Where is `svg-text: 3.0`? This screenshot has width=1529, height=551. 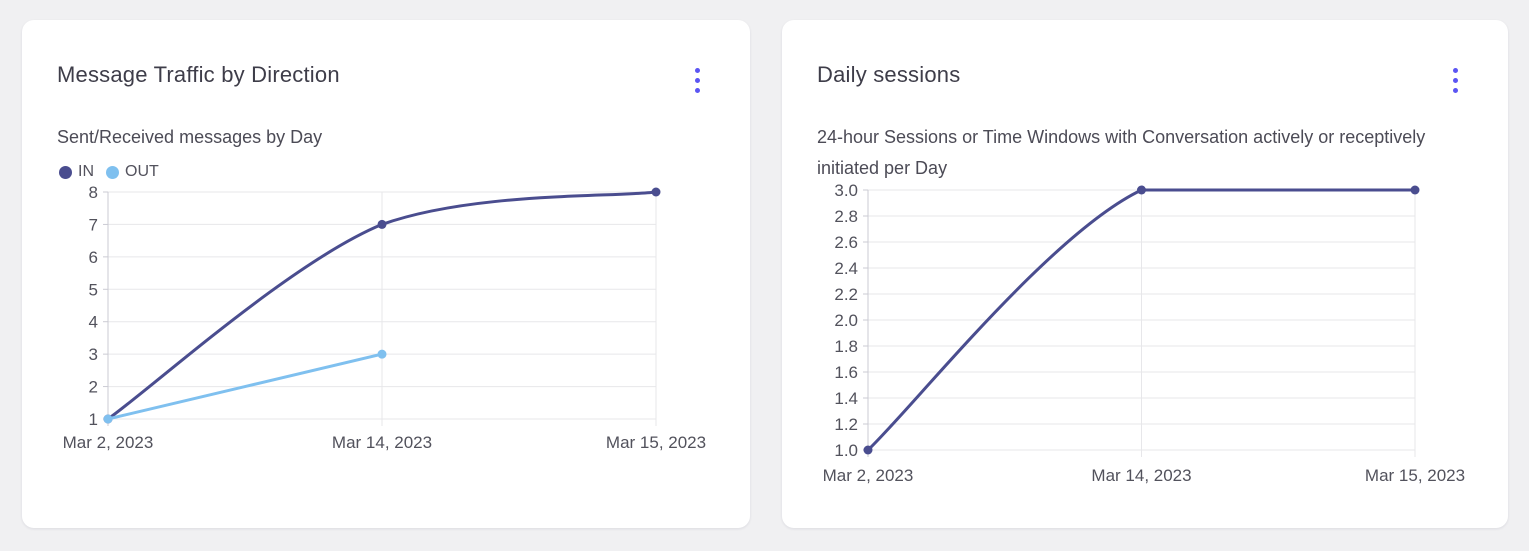
svg-text: 3.0 is located at coordinates (846, 190).